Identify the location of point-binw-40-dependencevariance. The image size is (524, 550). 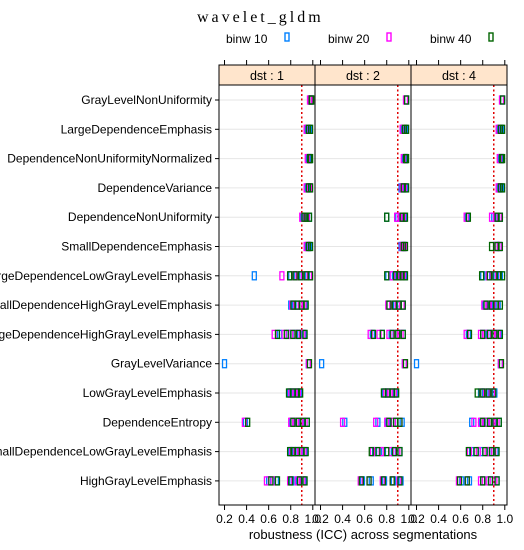
(403, 188).